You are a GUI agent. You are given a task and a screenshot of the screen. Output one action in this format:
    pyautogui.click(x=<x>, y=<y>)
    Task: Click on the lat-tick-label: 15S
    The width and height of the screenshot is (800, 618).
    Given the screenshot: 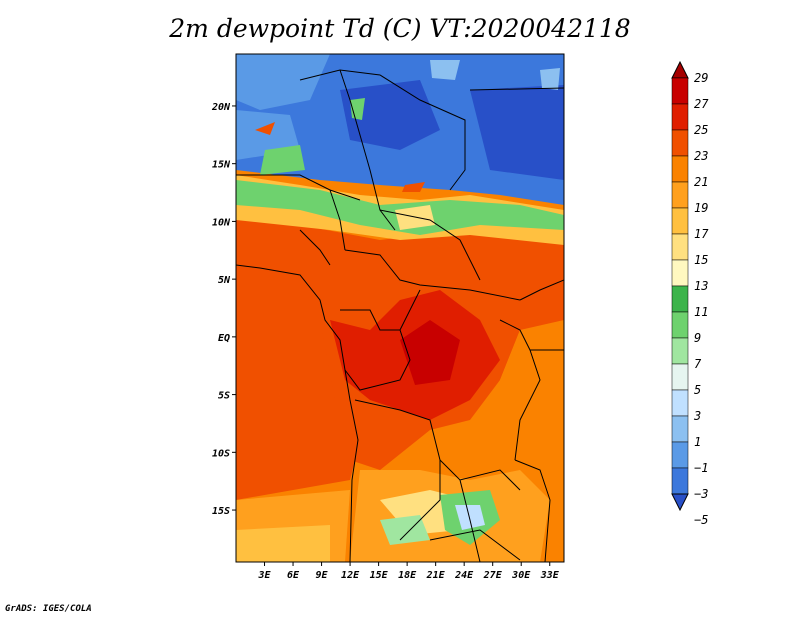 What is the action you would take?
    pyautogui.click(x=221, y=511)
    